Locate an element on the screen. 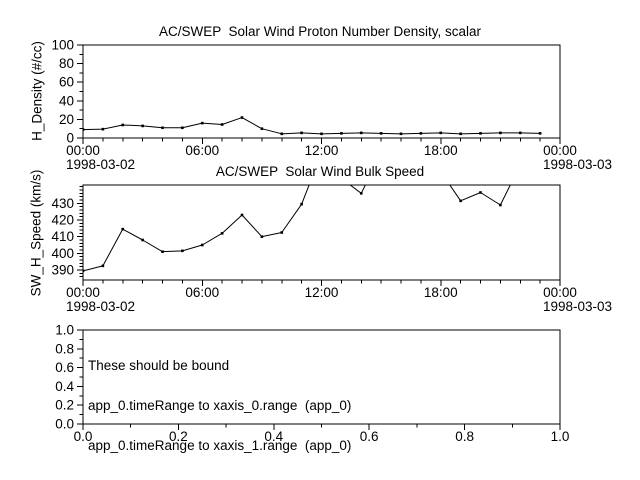 This screenshot has height=480, width=640. y-tick-label: 410 is located at coordinates (62, 236).